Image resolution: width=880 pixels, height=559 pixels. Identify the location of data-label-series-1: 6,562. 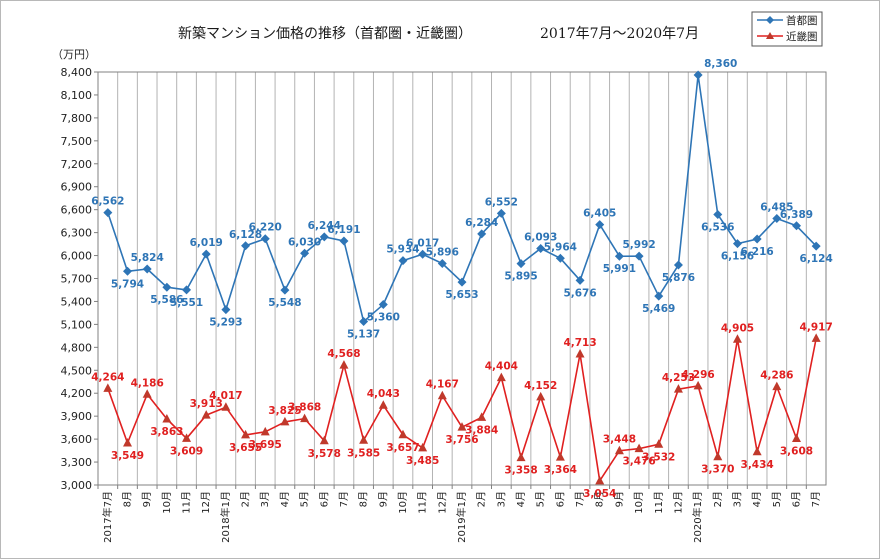
(107, 202).